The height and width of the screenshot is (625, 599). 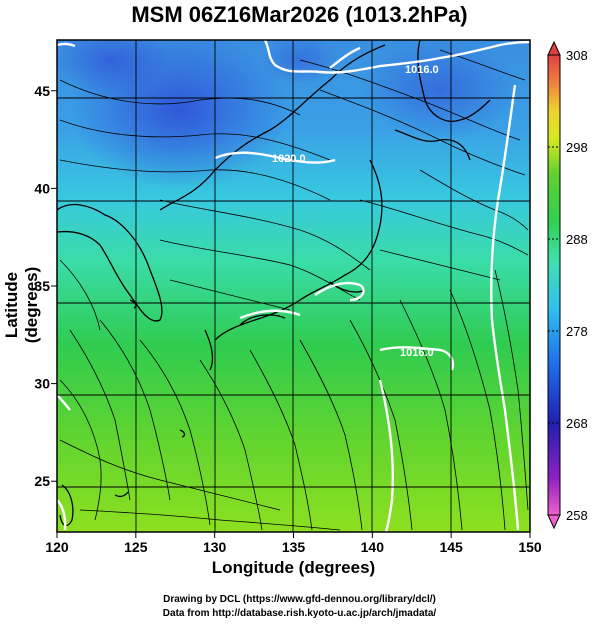 What do you see at coordinates (21, 305) in the screenshot?
I see `y-axis-label: Latitude (degrees)` at bounding box center [21, 305].